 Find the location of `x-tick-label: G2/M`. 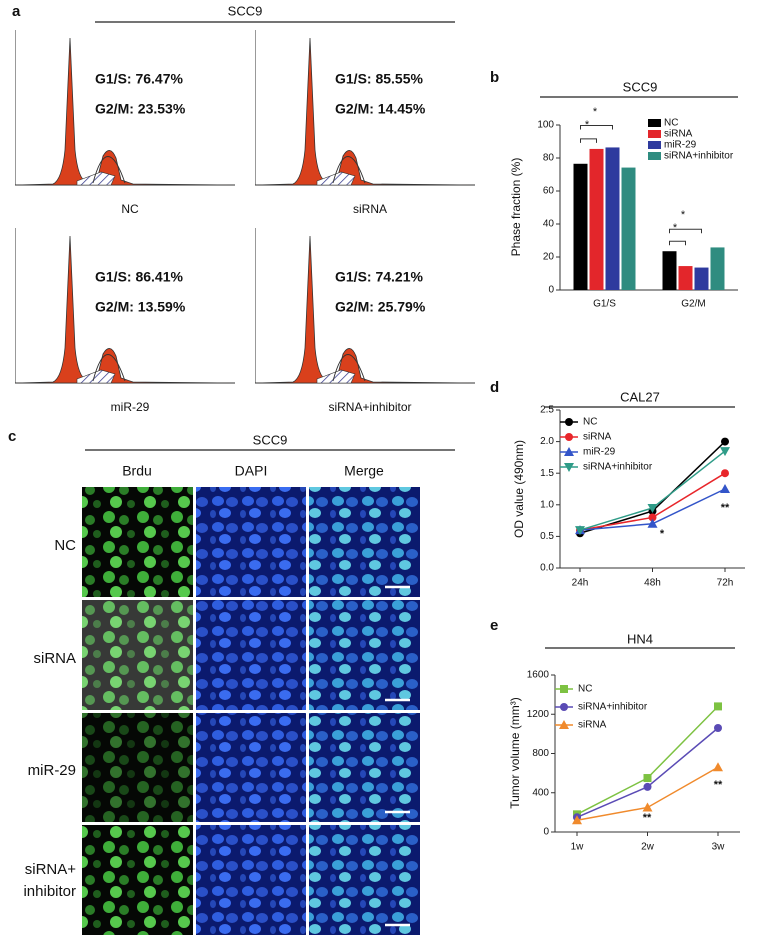

x-tick-label: G2/M is located at coordinates (693, 304).